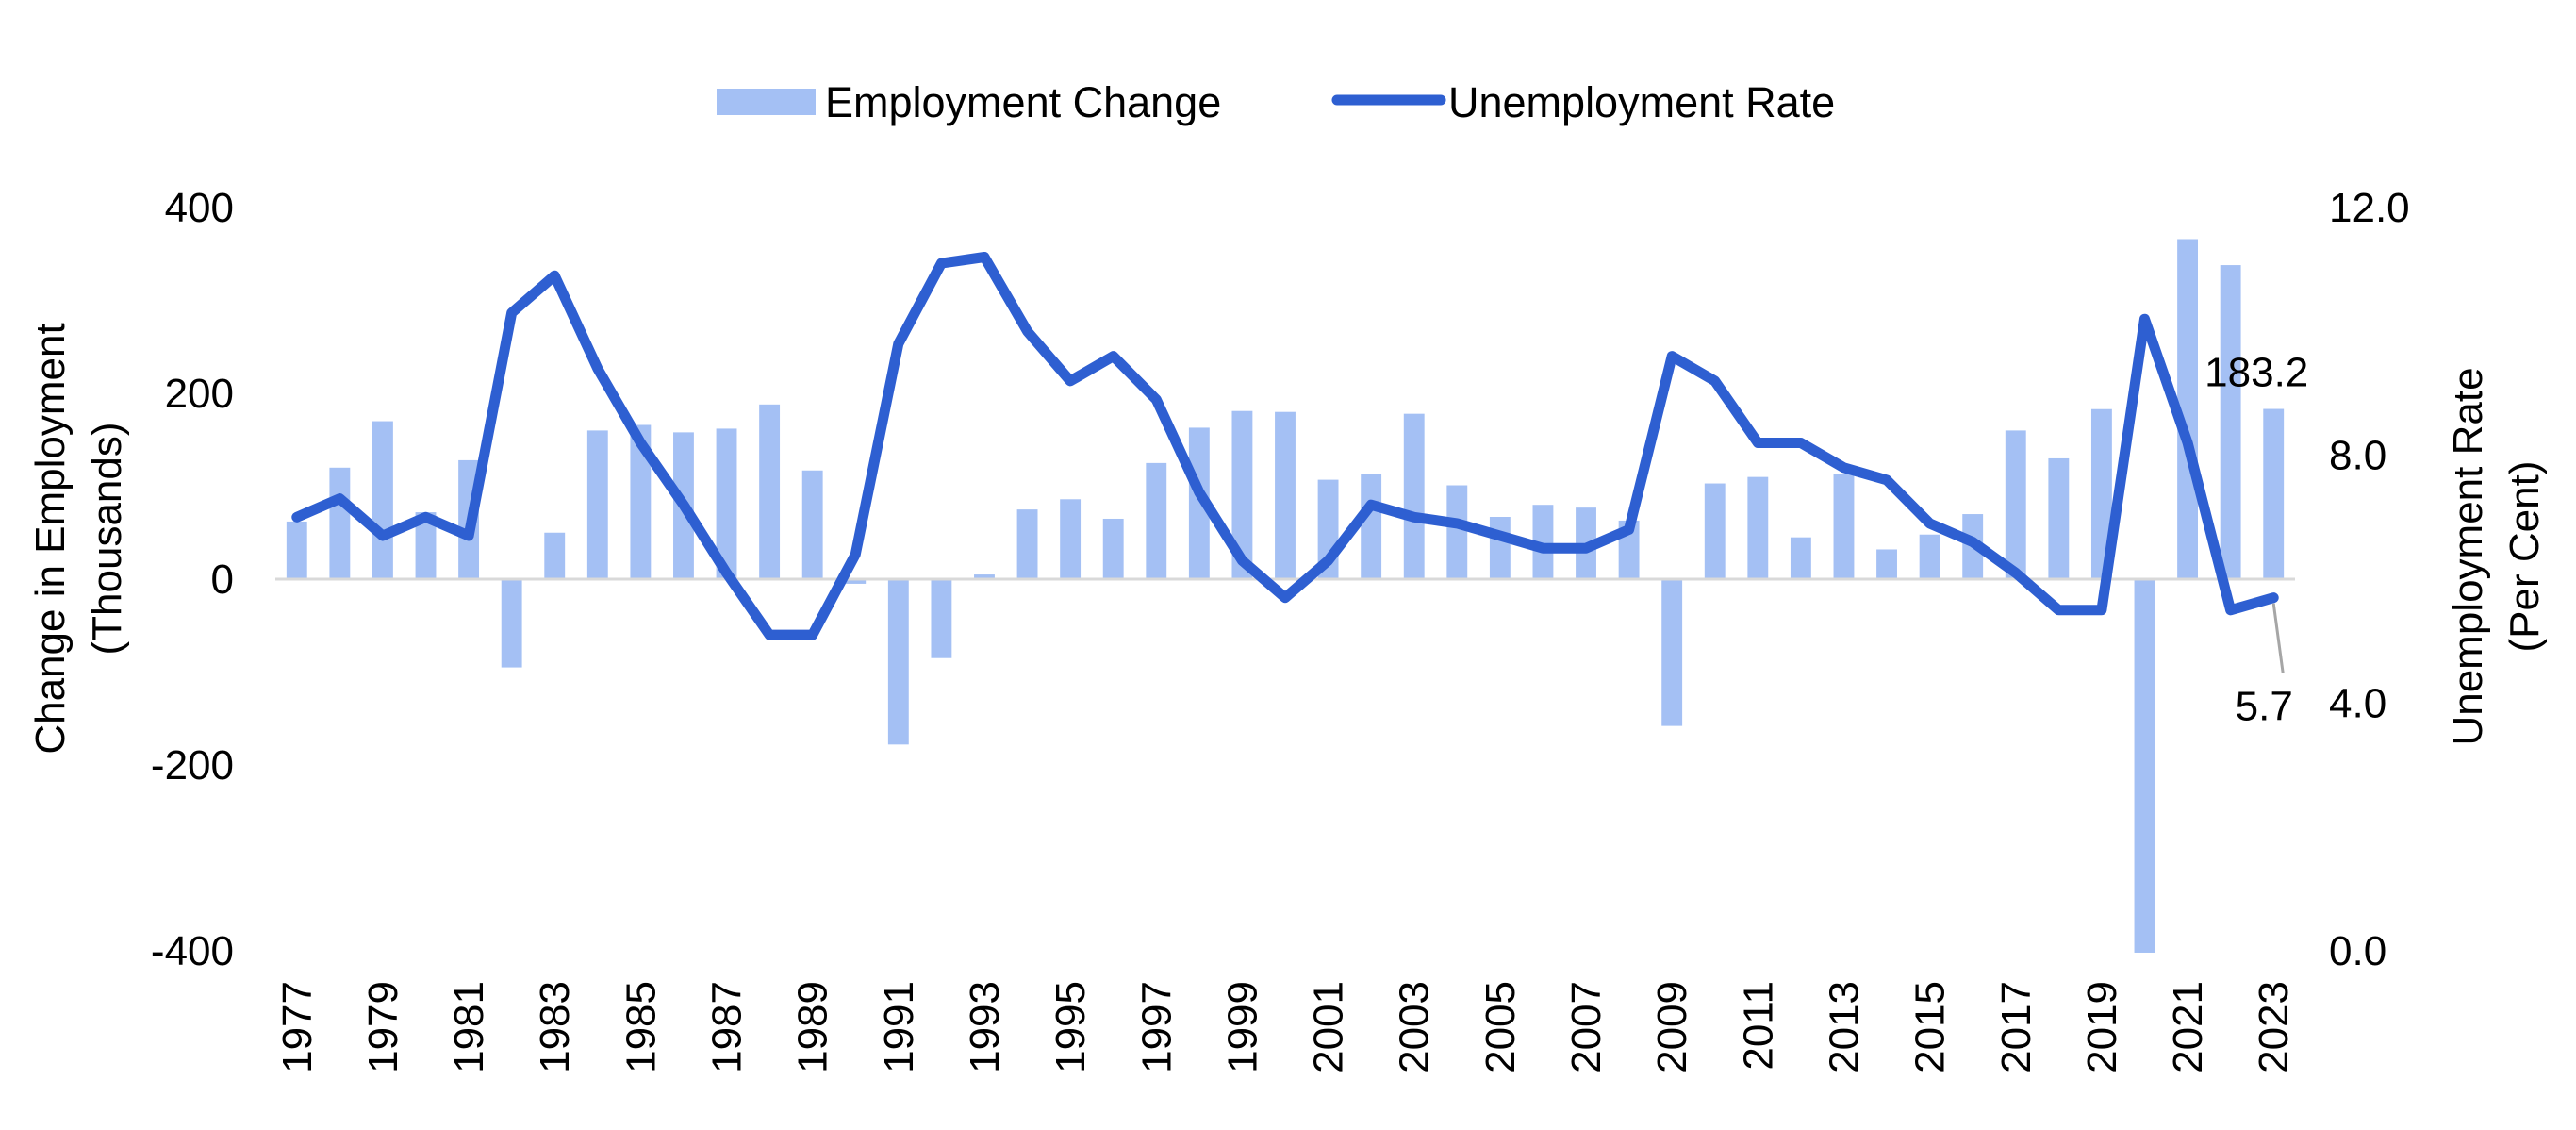 The image size is (2576, 1130). Describe the element at coordinates (770, 491) in the screenshot. I see `bar-1988` at that location.